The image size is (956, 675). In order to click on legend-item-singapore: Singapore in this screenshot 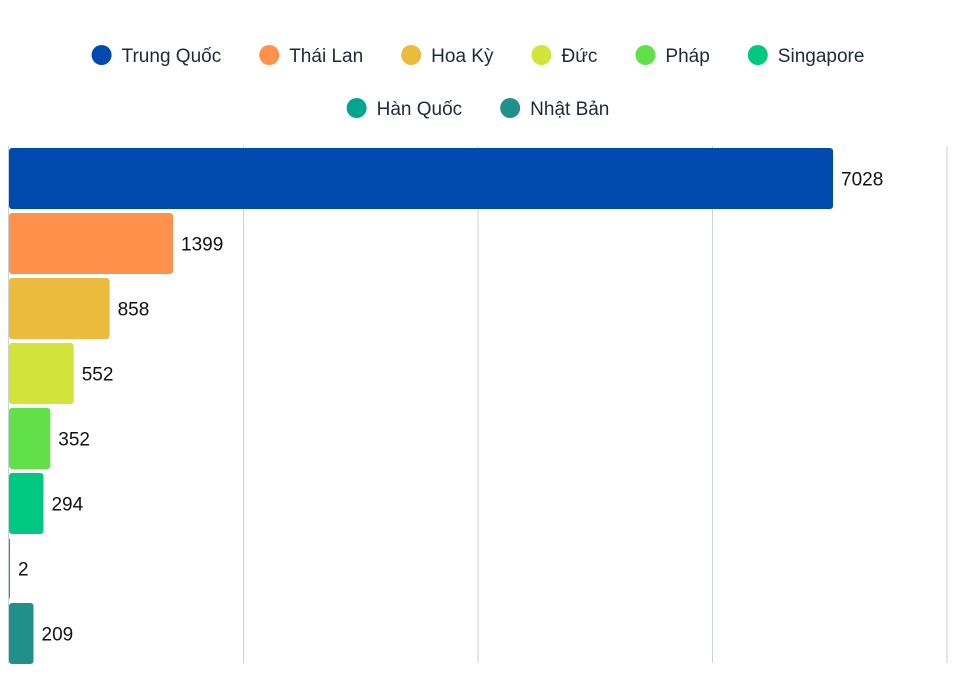, I will do `click(806, 56)`.